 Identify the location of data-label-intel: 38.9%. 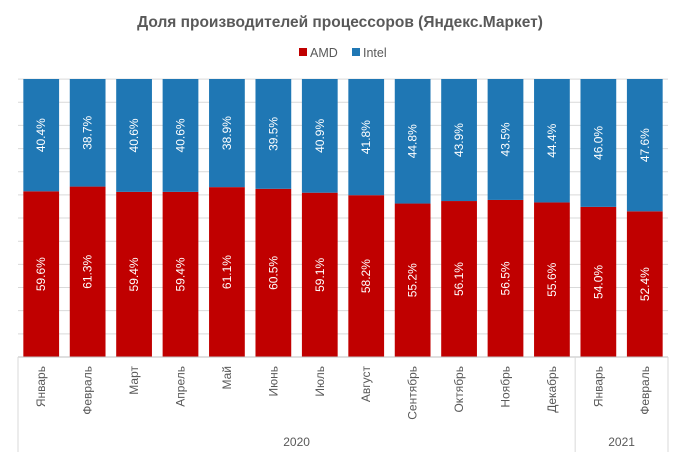
(227, 133).